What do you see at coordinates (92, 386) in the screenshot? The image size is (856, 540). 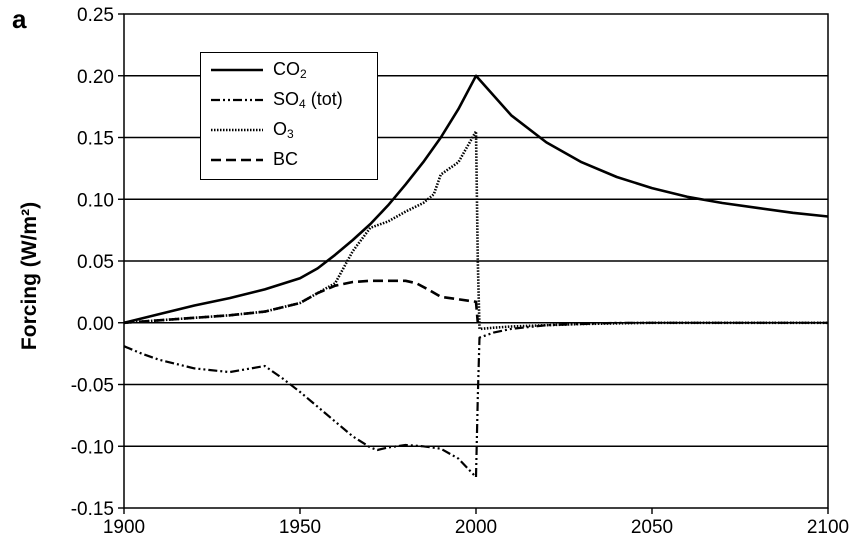 I see `y-tick-label-2: -0.05` at bounding box center [92, 386].